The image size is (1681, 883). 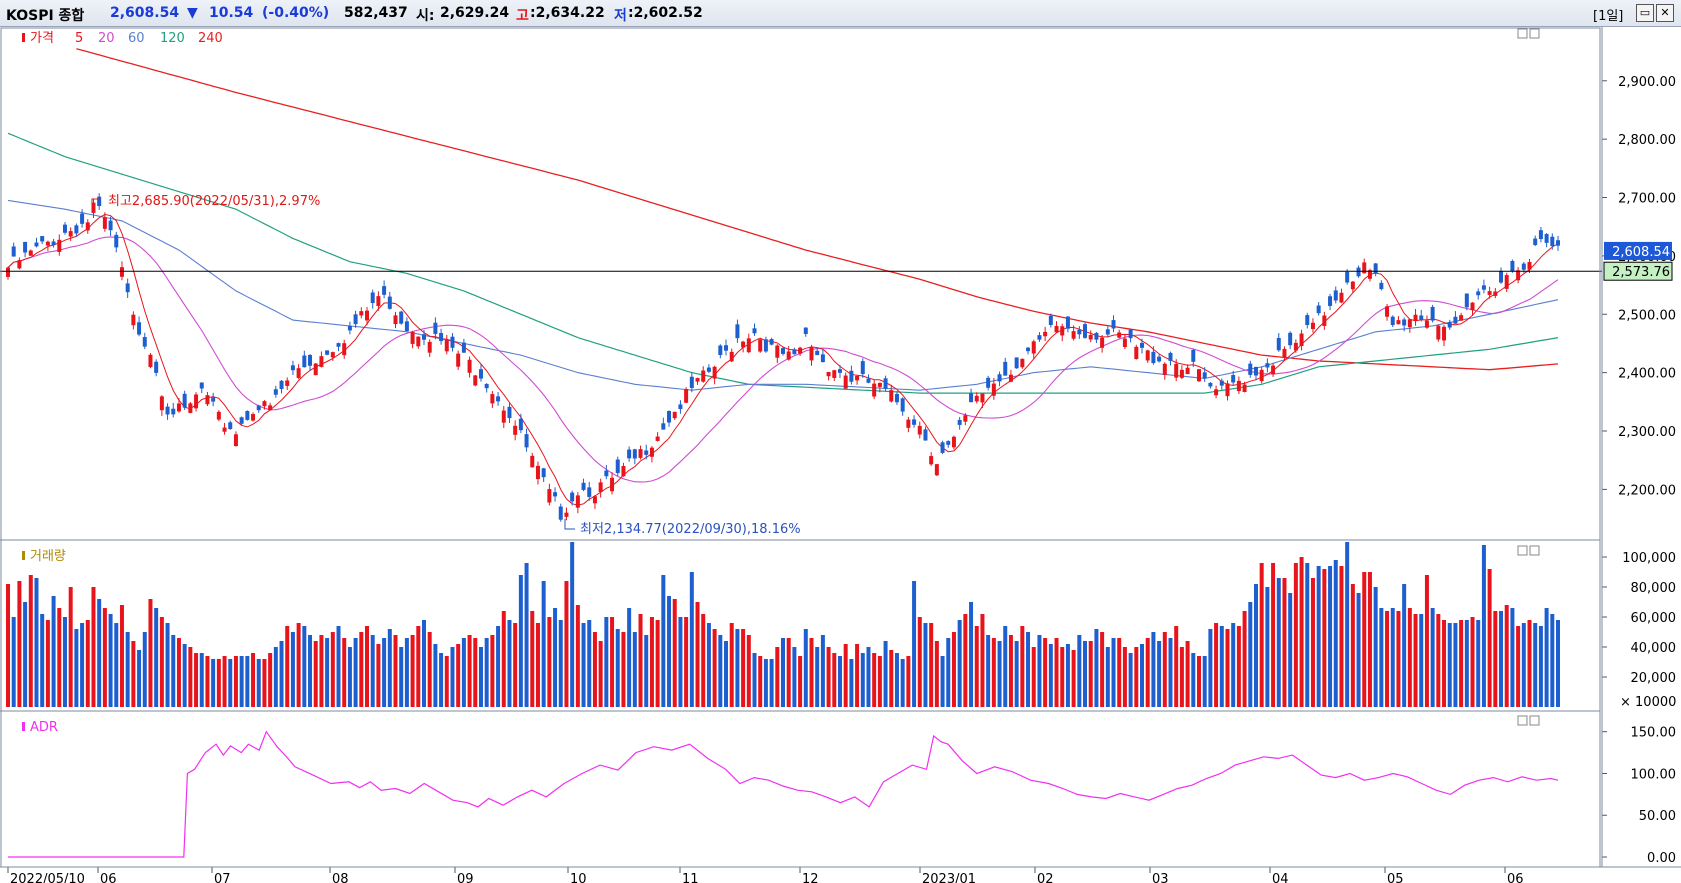 What do you see at coordinates (425, 16) in the screenshot?
I see `open-label: 시:` at bounding box center [425, 16].